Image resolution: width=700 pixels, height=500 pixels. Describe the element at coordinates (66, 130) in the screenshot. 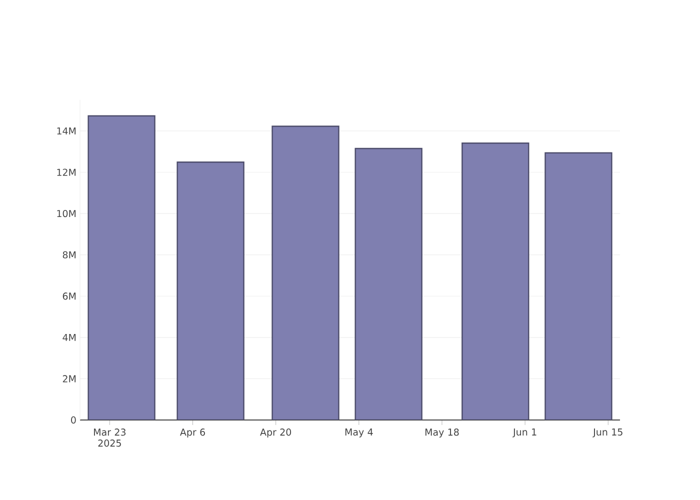

I see `y-tick-label: 14M` at that location.